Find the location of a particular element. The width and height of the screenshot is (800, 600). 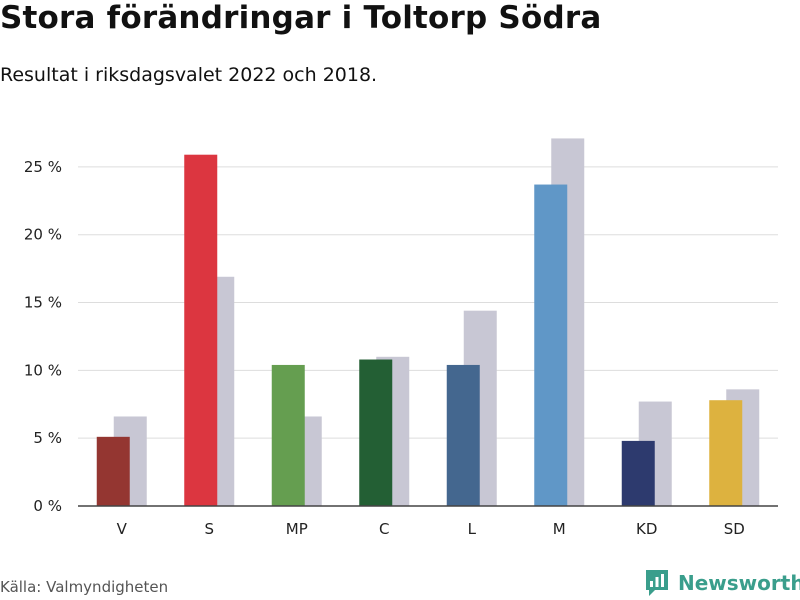

x-tick-label: S is located at coordinates (209, 529).